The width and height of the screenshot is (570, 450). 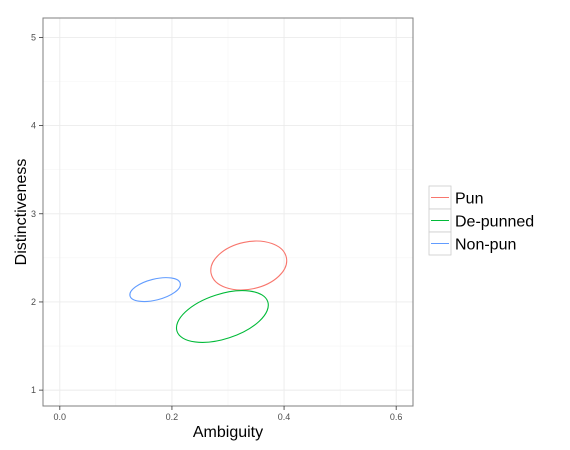 I want to click on x-tick-label: 0.6, so click(x=396, y=417).